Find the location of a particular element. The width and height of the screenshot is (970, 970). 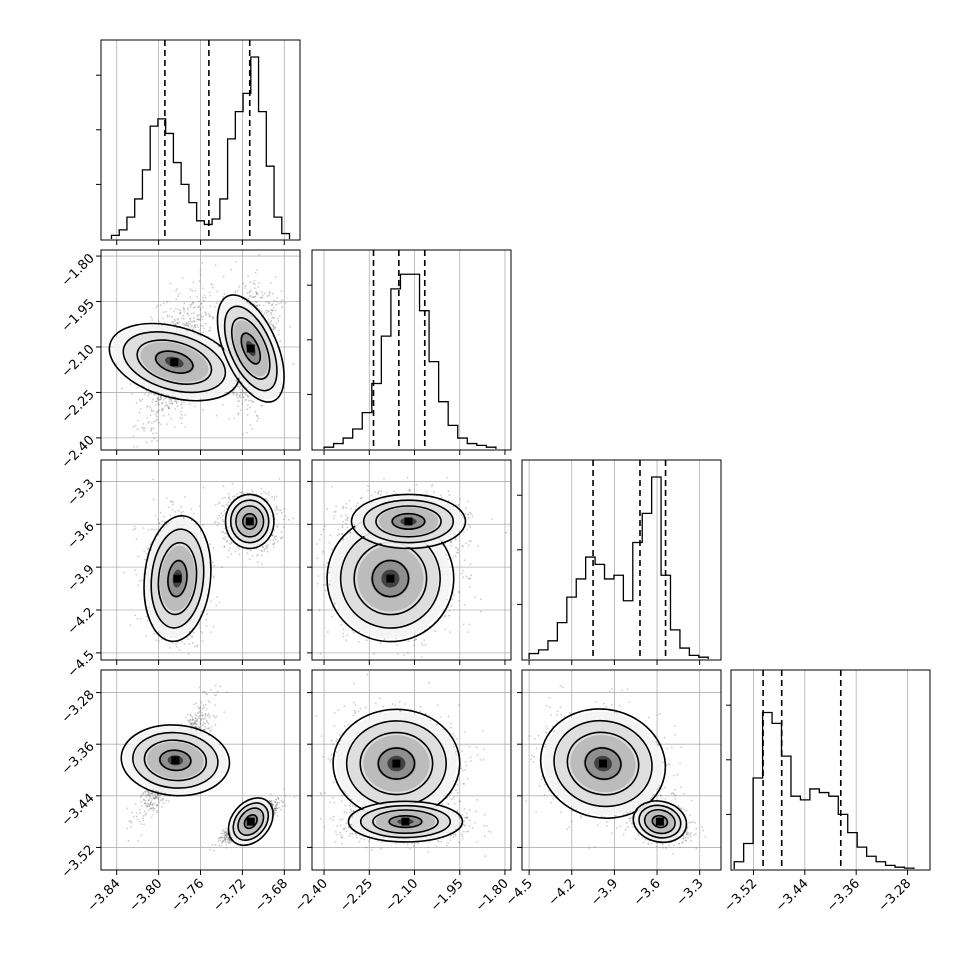

x-tick-label: −3.28 is located at coordinates (895, 895).